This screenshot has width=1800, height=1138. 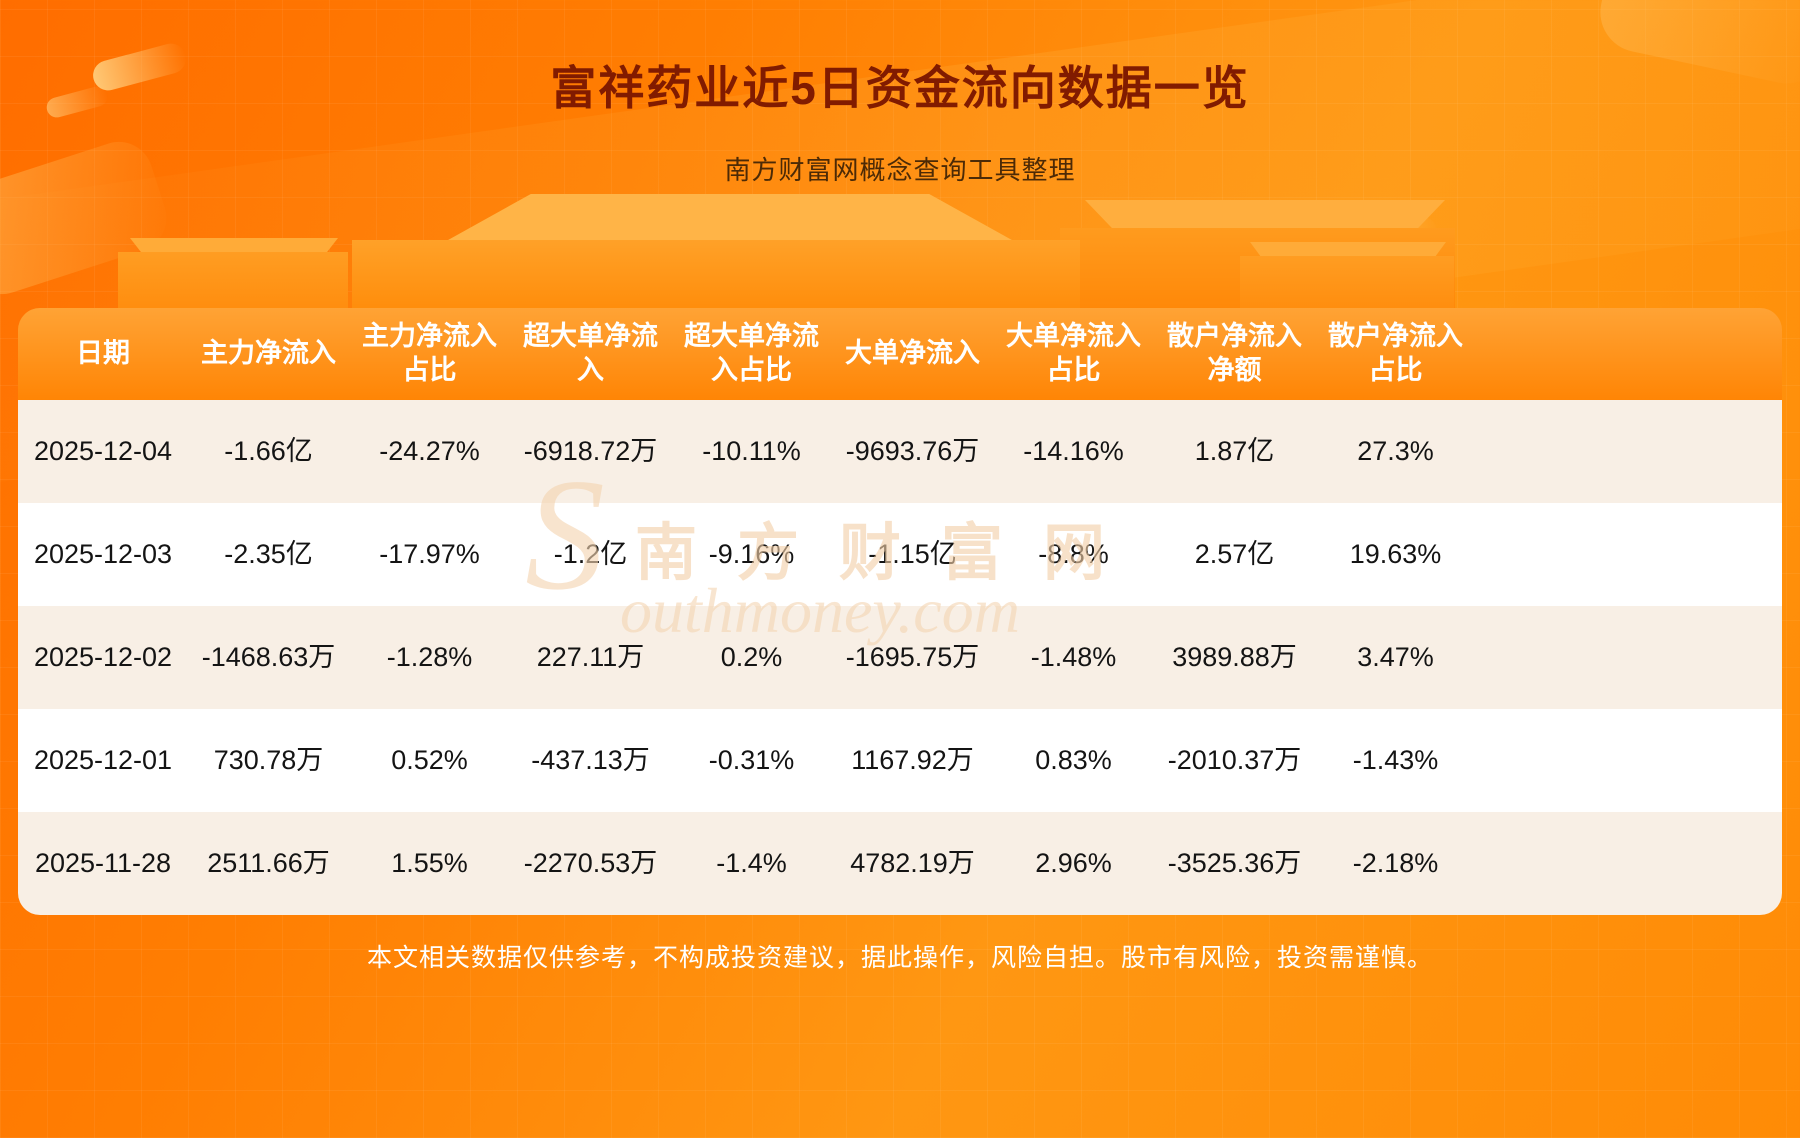 I want to click on page-subtitle: 南方财富网概念查询工具整理, so click(x=900, y=170).